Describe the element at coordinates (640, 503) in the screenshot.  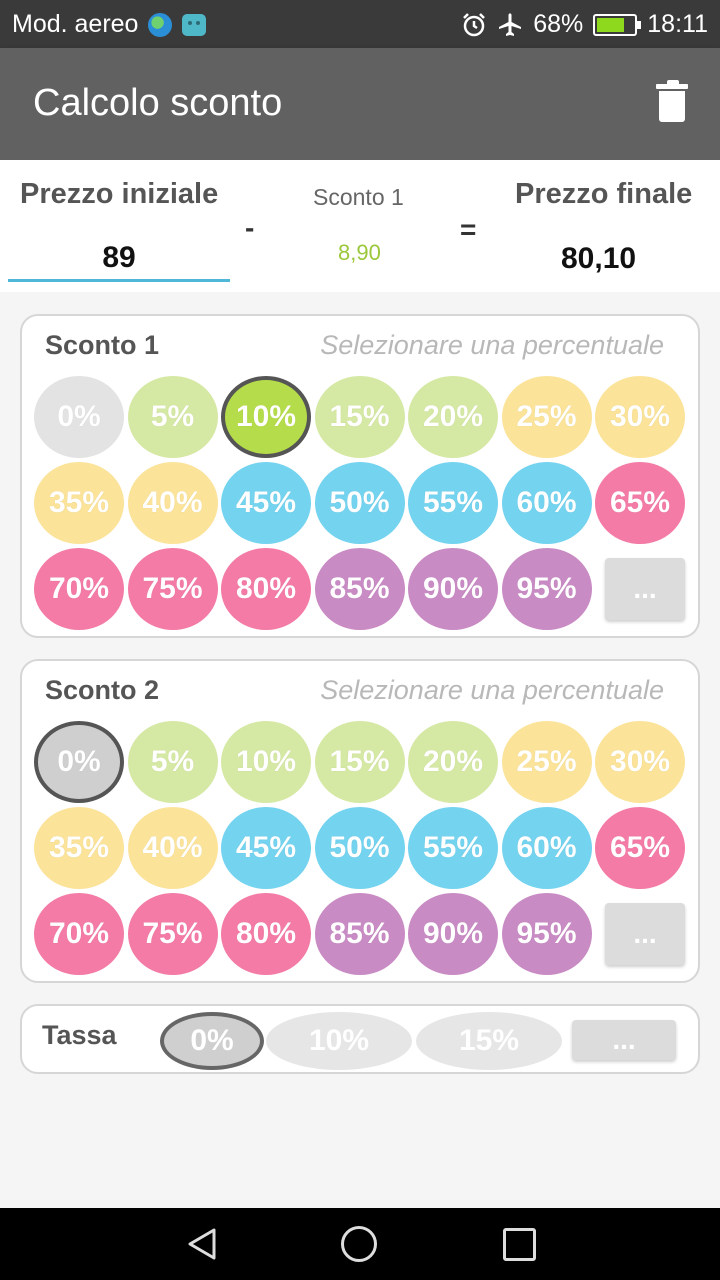
I see `sconto1-option-65: 65%` at that location.